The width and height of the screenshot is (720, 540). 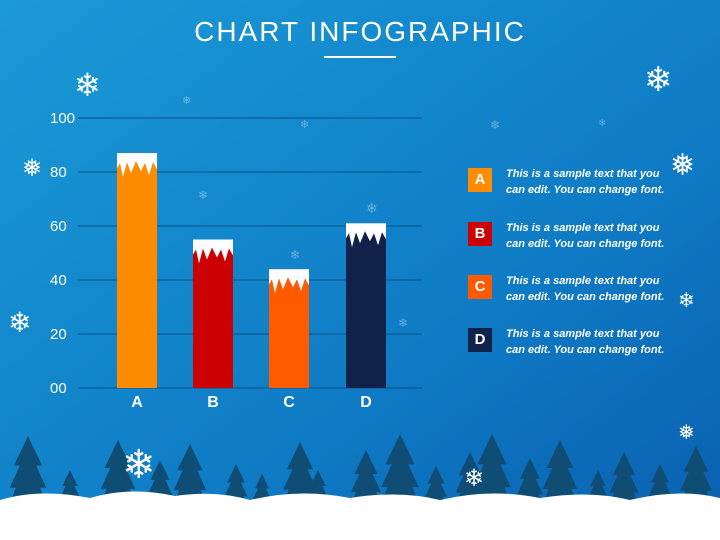 I want to click on legend-text-c-line1: This is a sample text that you, so click(x=583, y=281).